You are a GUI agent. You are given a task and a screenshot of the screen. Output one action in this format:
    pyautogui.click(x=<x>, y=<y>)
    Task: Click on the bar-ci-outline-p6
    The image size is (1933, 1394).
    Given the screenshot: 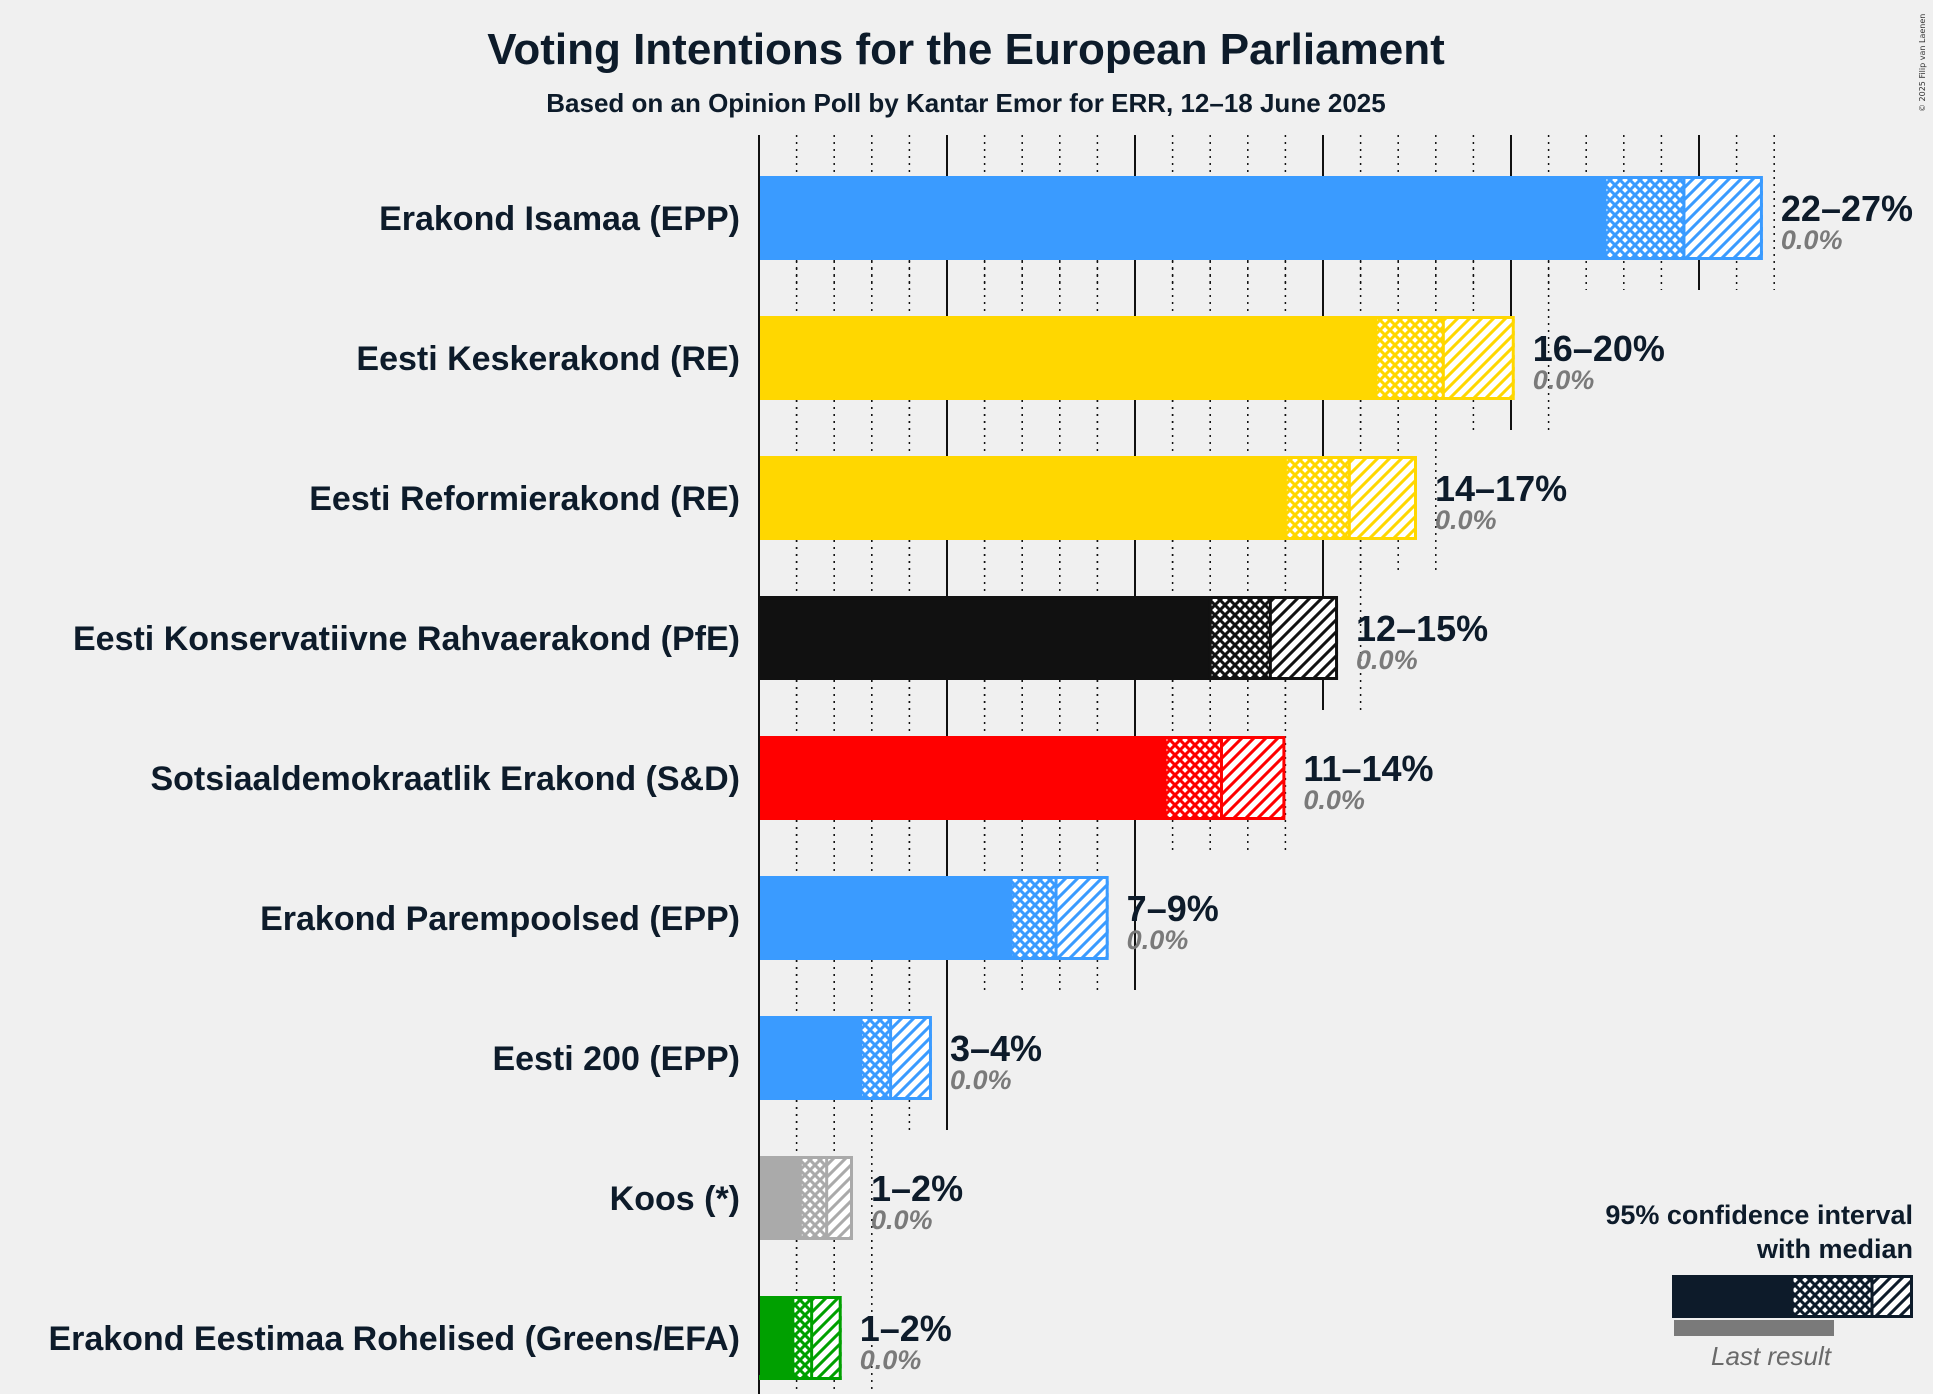 What is the action you would take?
    pyautogui.click(x=895, y=1058)
    